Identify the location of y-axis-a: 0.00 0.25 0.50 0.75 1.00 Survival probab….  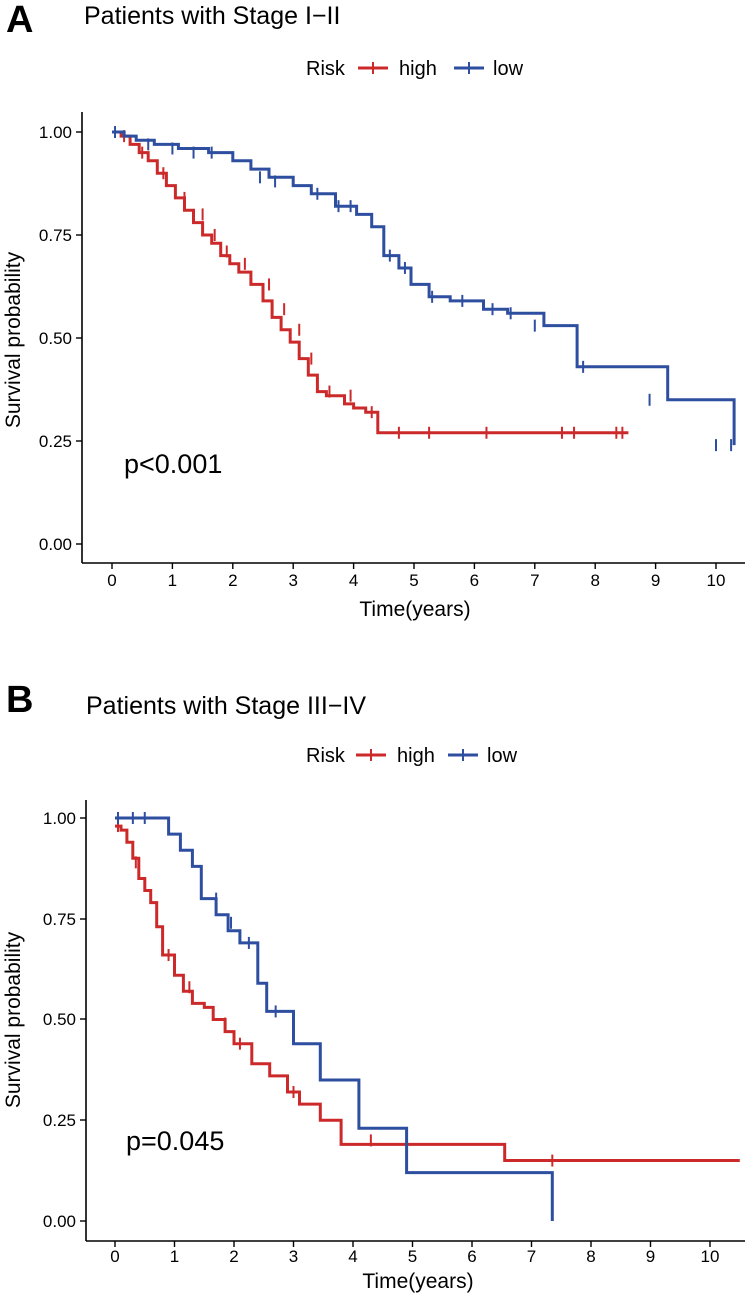
(42, 337).